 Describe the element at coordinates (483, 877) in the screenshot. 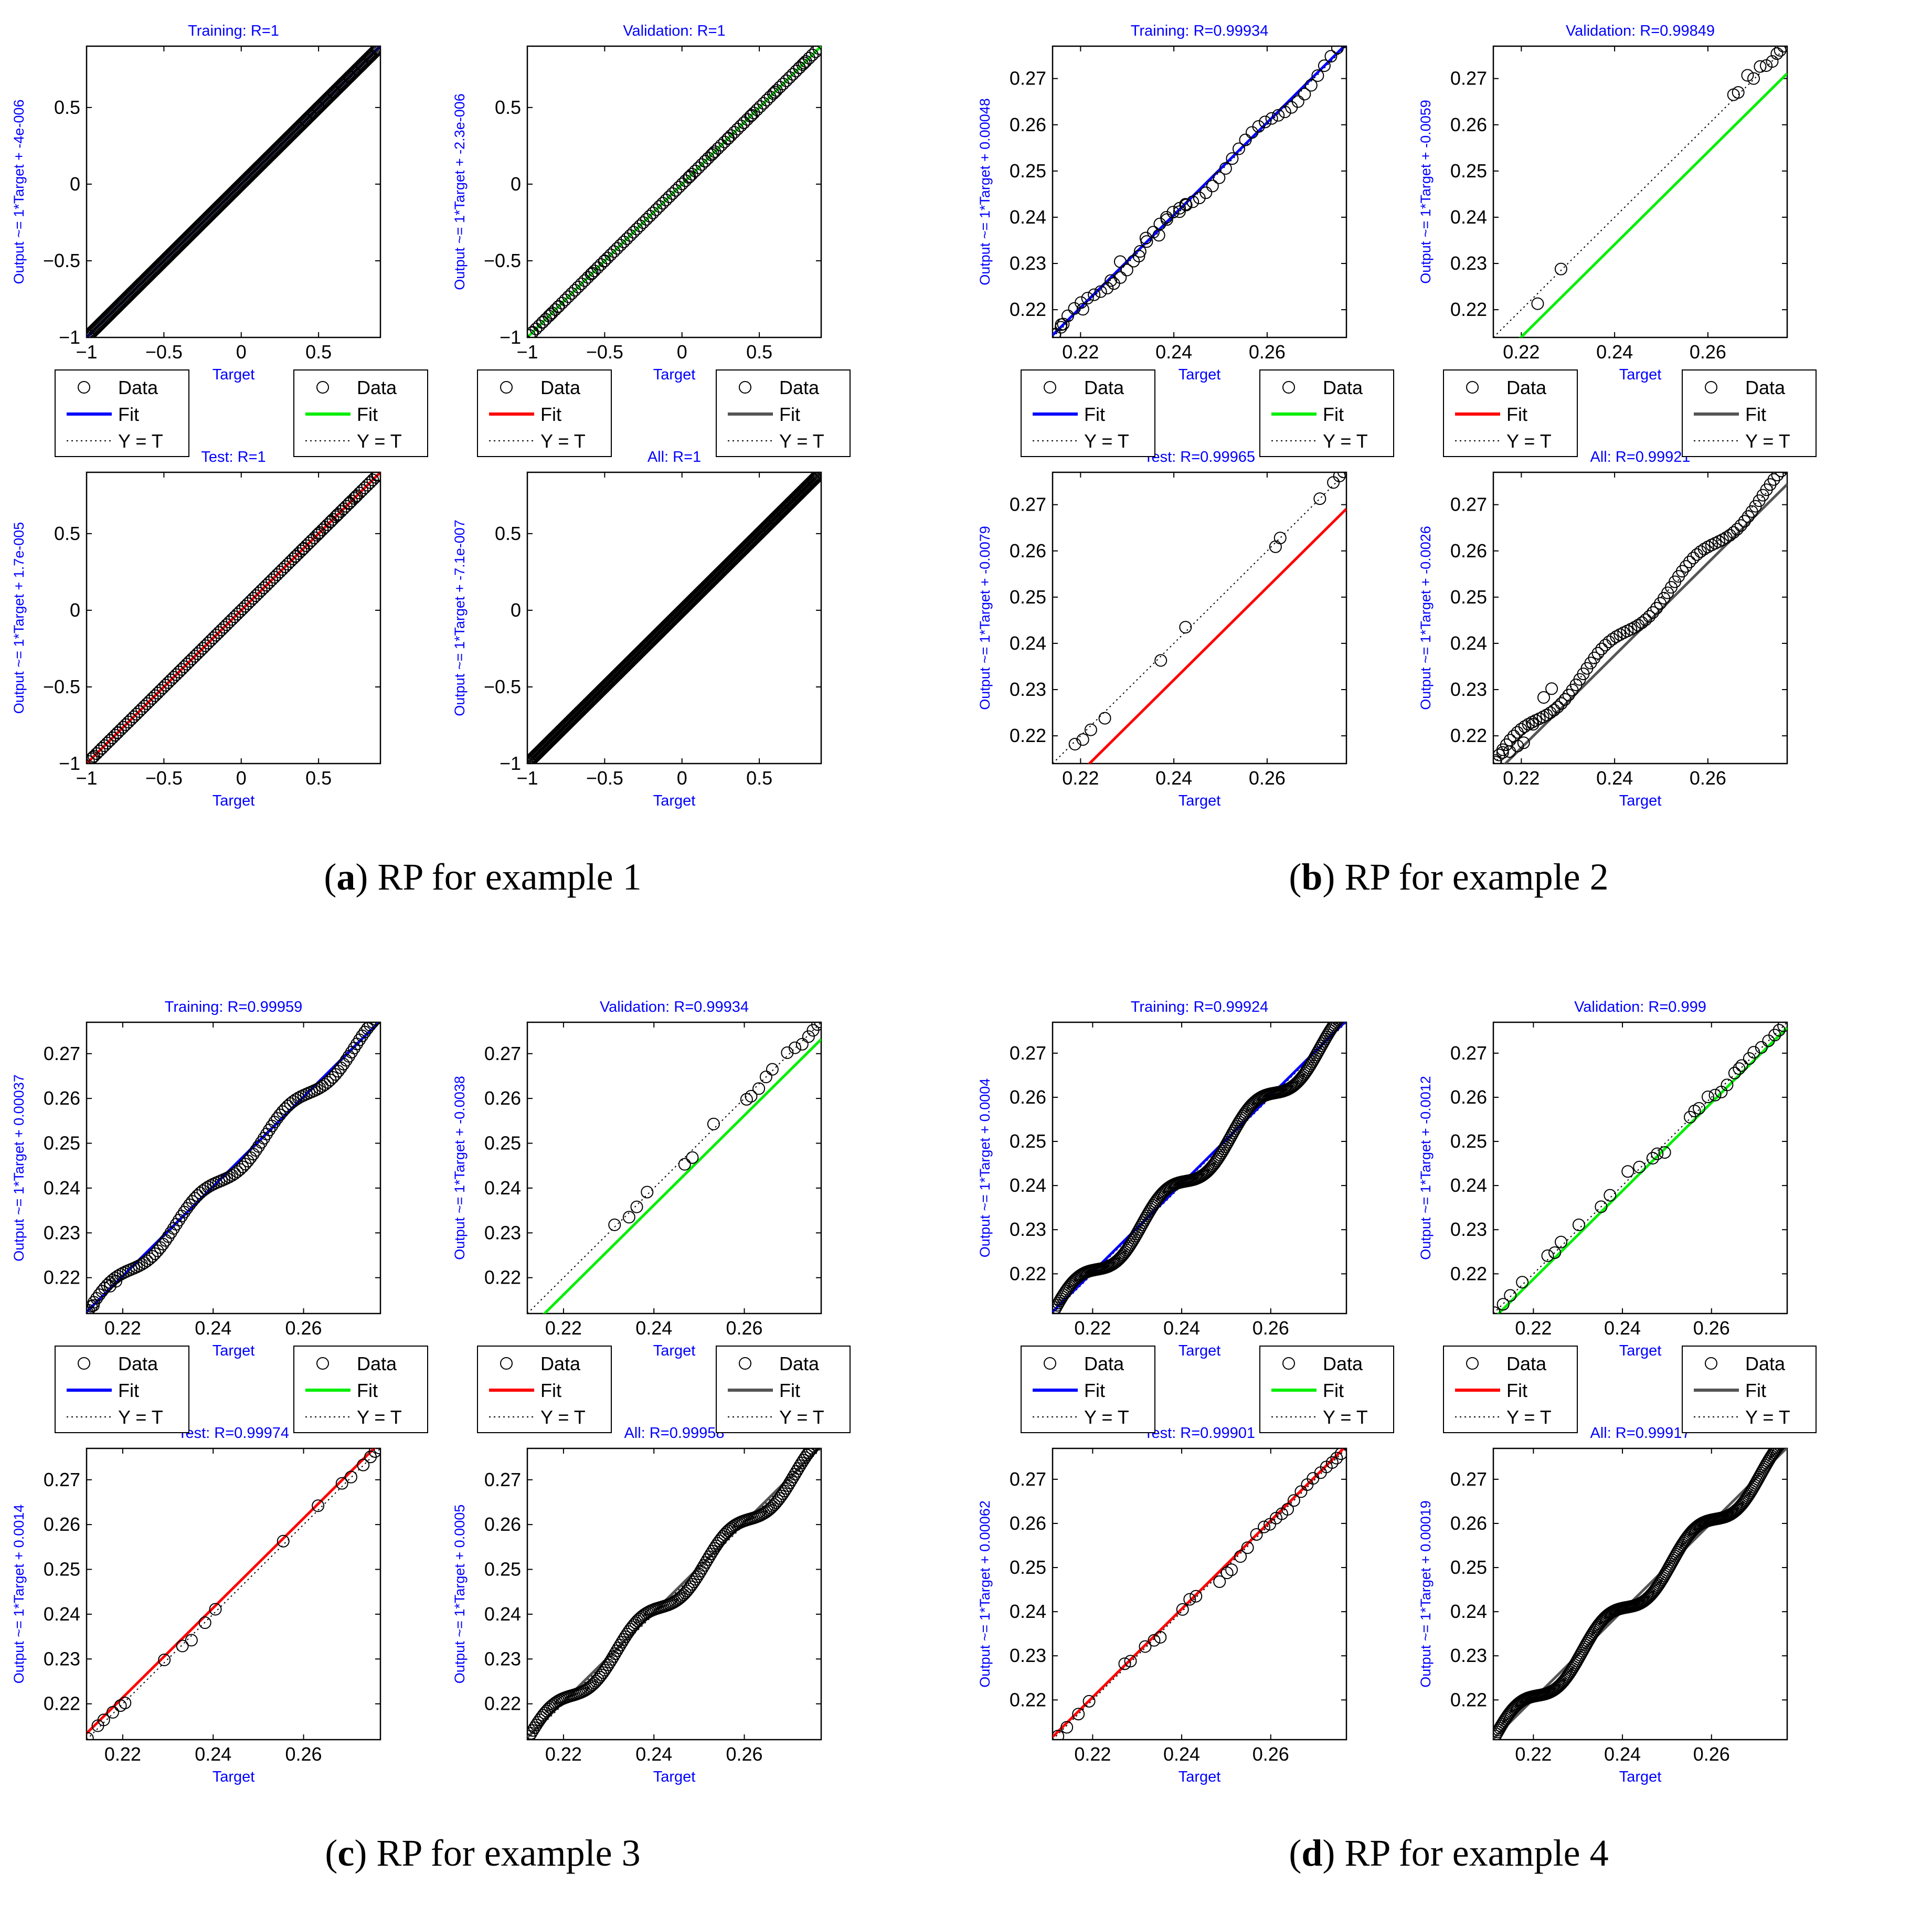

I see `caption-a: (a) RP for example 1` at that location.